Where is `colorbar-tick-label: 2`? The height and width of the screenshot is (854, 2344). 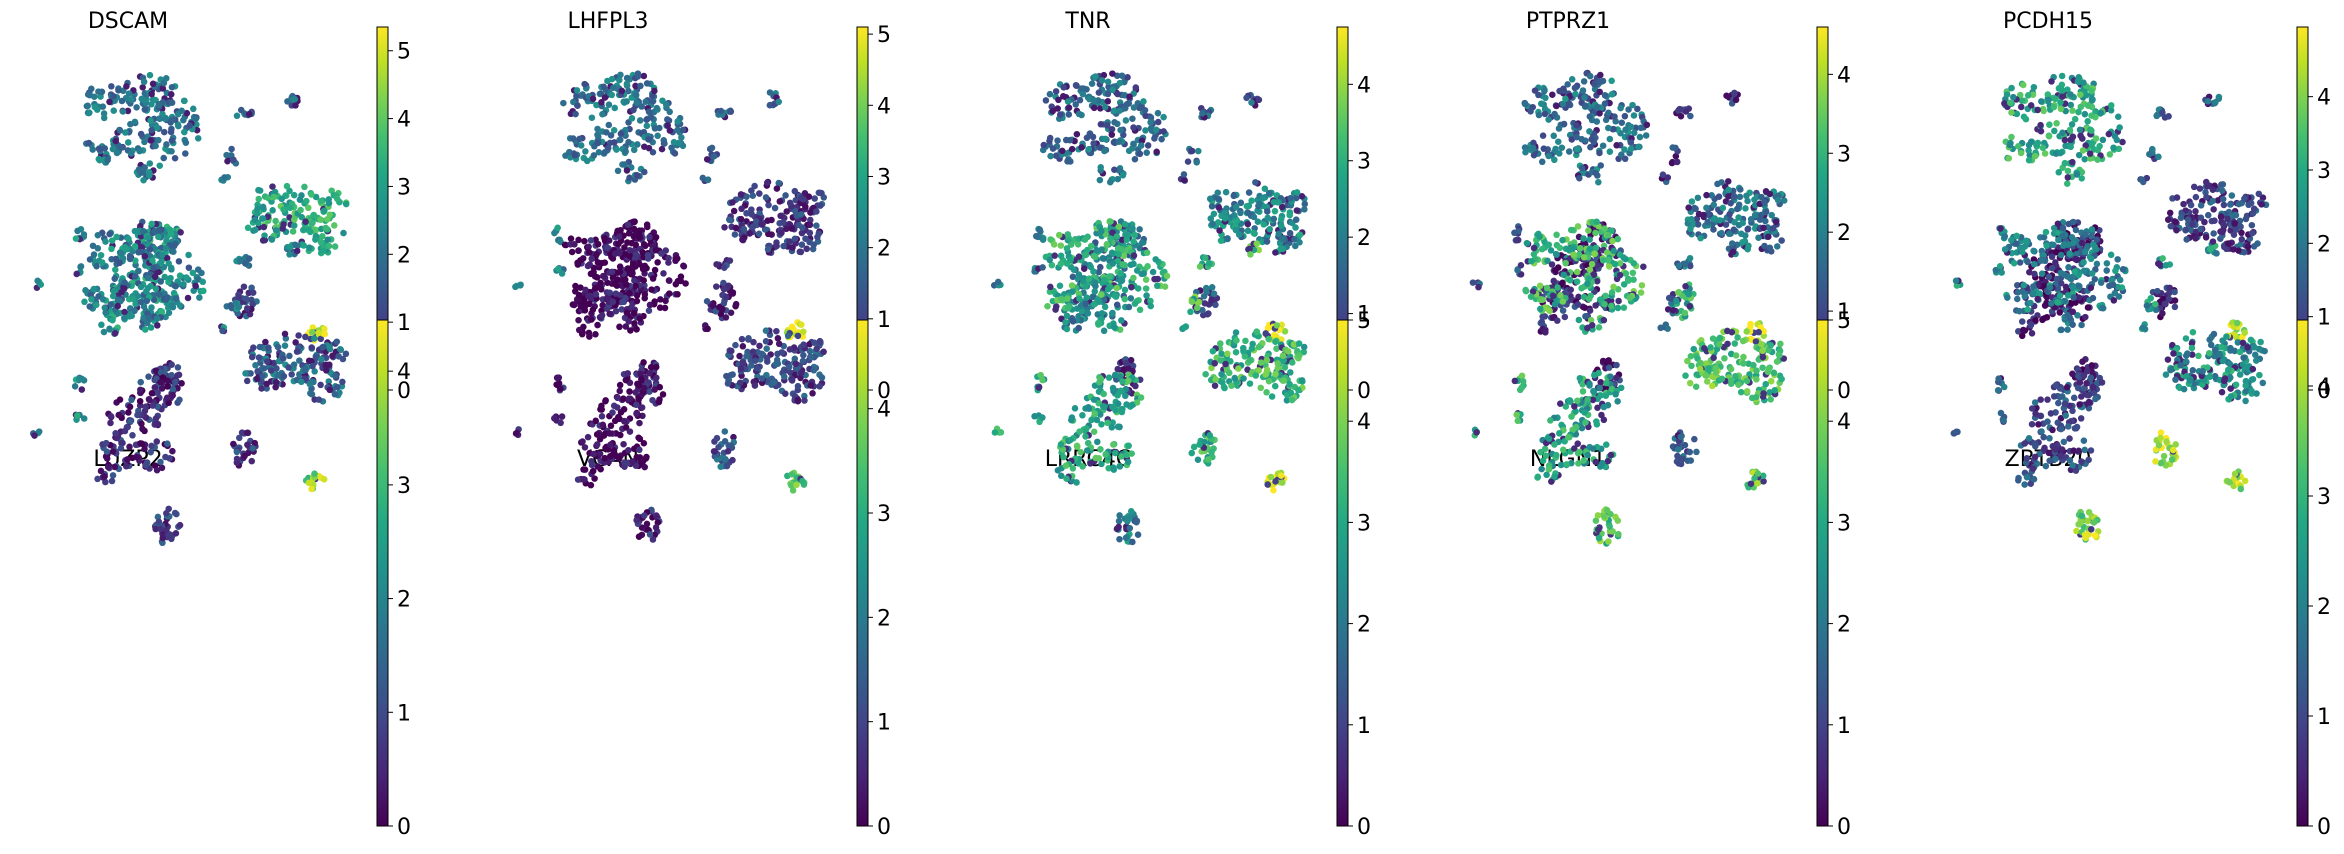 colorbar-tick-label: 2 is located at coordinates (1844, 233).